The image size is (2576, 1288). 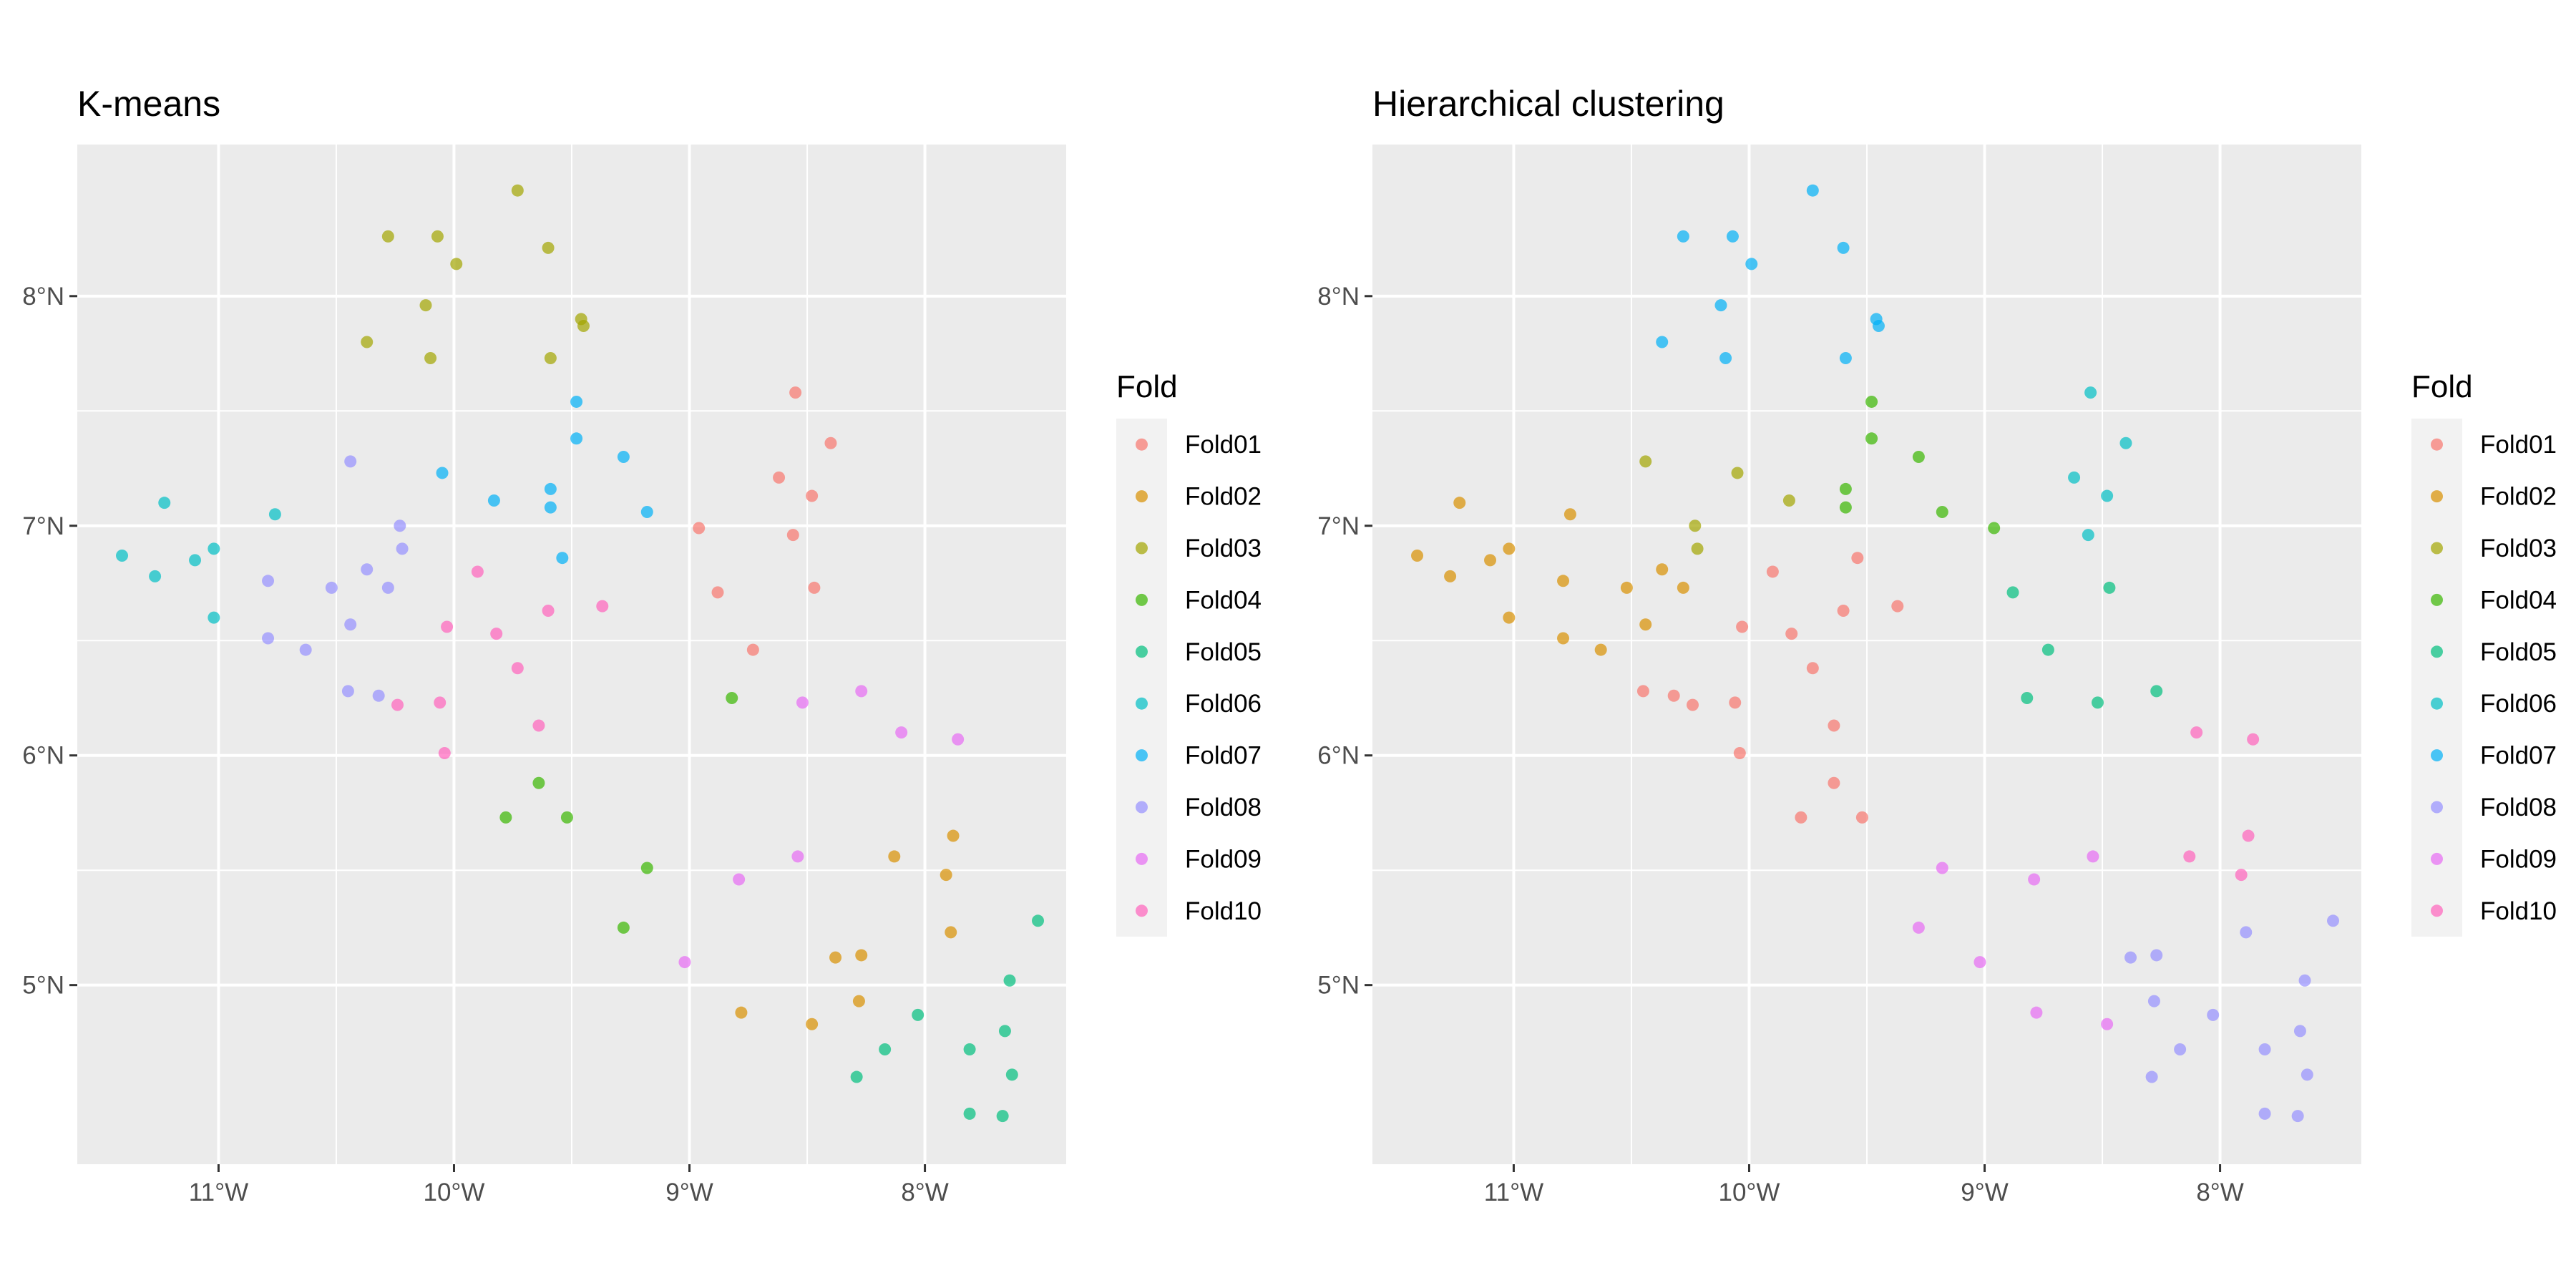 What do you see at coordinates (1223, 859) in the screenshot?
I see `legend-label: Fold09` at bounding box center [1223, 859].